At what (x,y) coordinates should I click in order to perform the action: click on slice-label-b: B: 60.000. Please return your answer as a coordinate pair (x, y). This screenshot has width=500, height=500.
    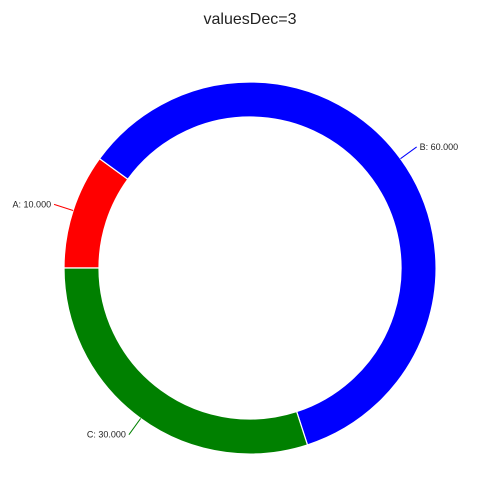
    Looking at the image, I should click on (439, 147).